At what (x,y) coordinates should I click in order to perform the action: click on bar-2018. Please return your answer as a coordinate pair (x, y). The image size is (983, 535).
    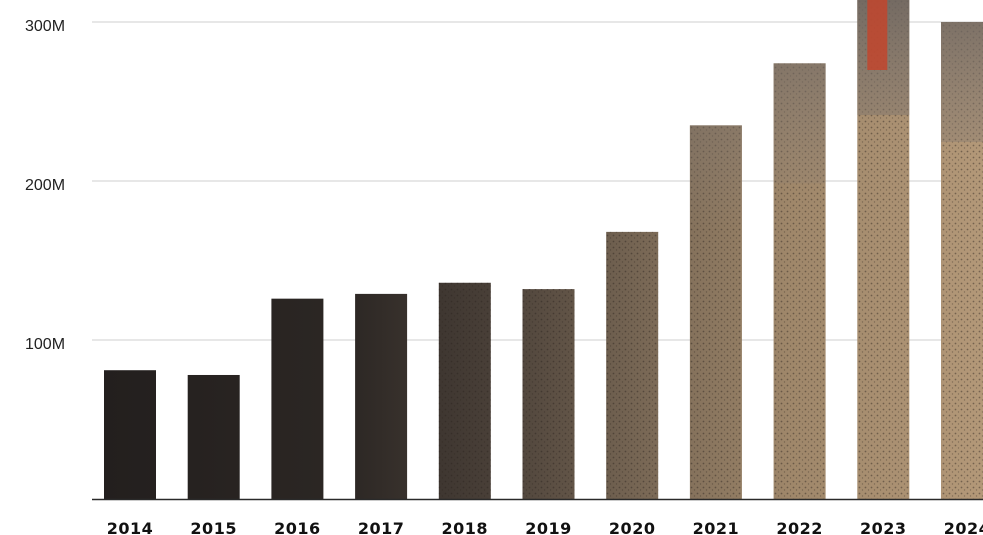
    Looking at the image, I should click on (464, 390).